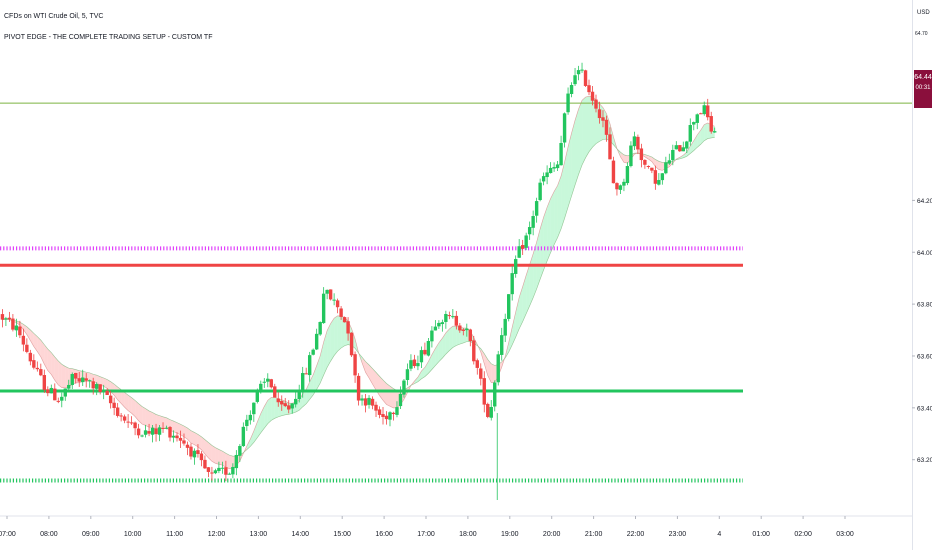 The height and width of the screenshot is (550, 932). What do you see at coordinates (845, 534) in the screenshot?
I see `x-tick-label: 03:00` at bounding box center [845, 534].